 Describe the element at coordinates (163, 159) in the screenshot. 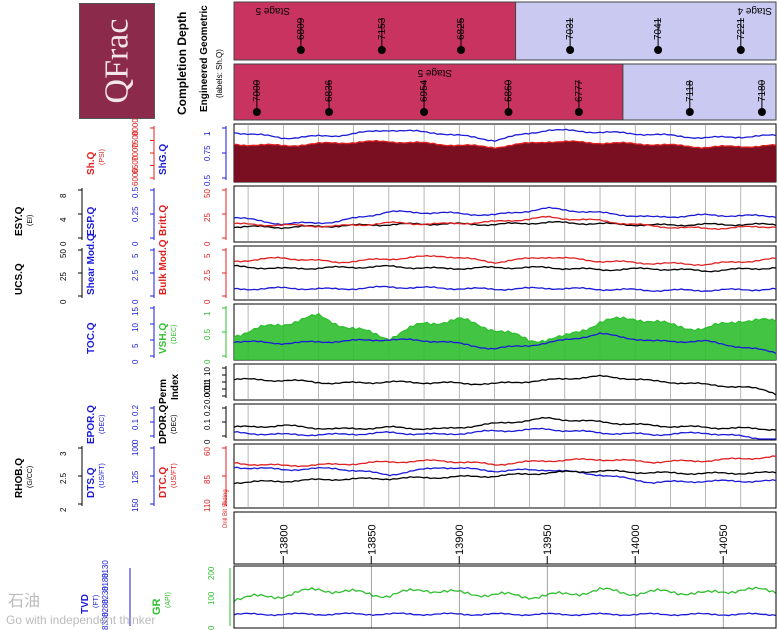

I see `legend-name: ShG.Q` at that location.